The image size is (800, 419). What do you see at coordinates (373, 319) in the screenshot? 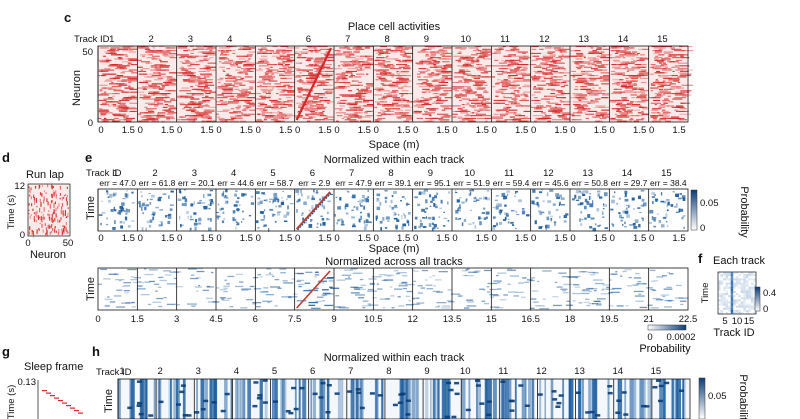
I see `e2-xtick-10.5: 10.5` at bounding box center [373, 319].